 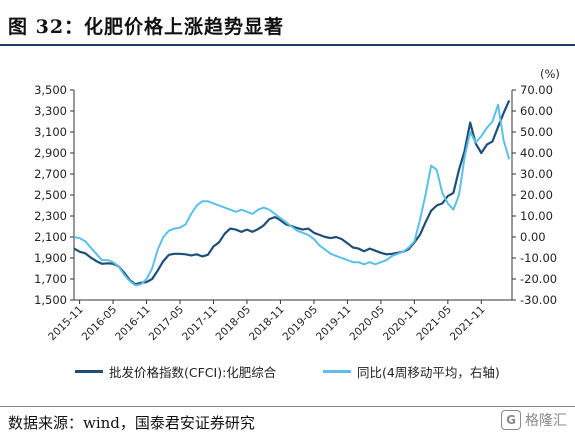 I want to click on watermark-text: 格隆汇, so click(x=546, y=421).